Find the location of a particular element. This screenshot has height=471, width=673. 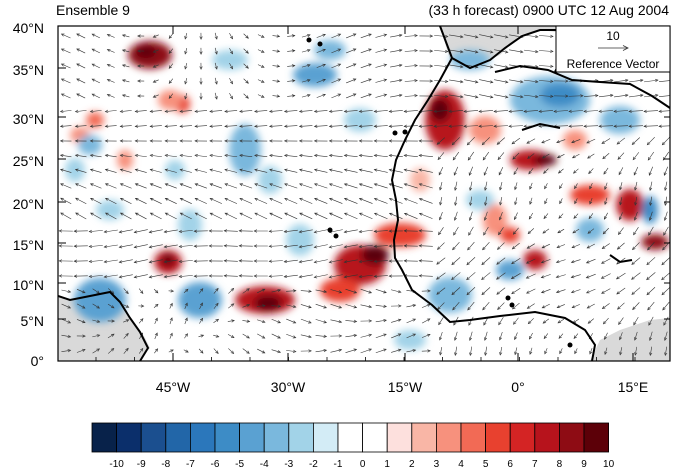

lat-label: 15°N is located at coordinates (28, 245).